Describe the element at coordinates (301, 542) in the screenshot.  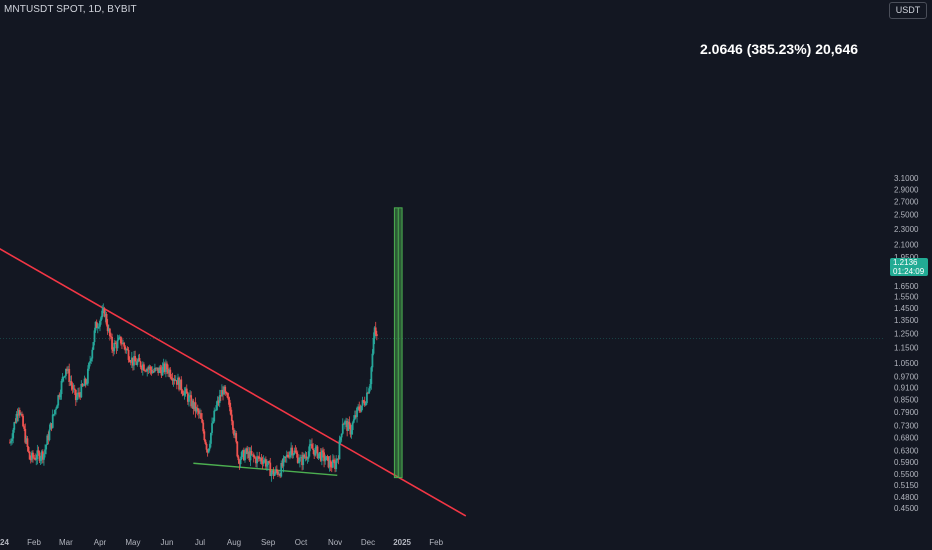
I see `x-tick-label: Oct` at that location.